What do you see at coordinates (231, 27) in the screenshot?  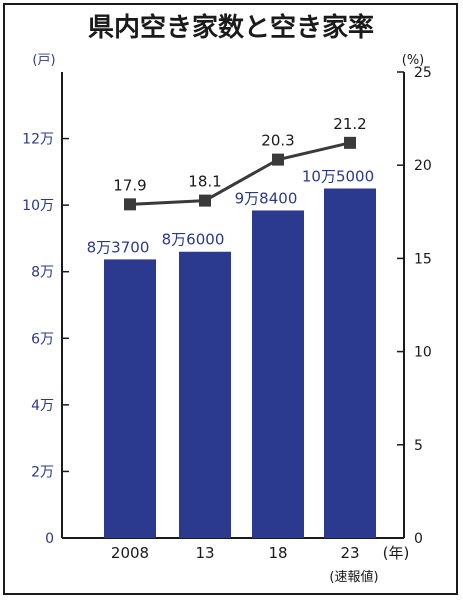 I see `chart-title: 県内空き家数と空き家率` at bounding box center [231, 27].